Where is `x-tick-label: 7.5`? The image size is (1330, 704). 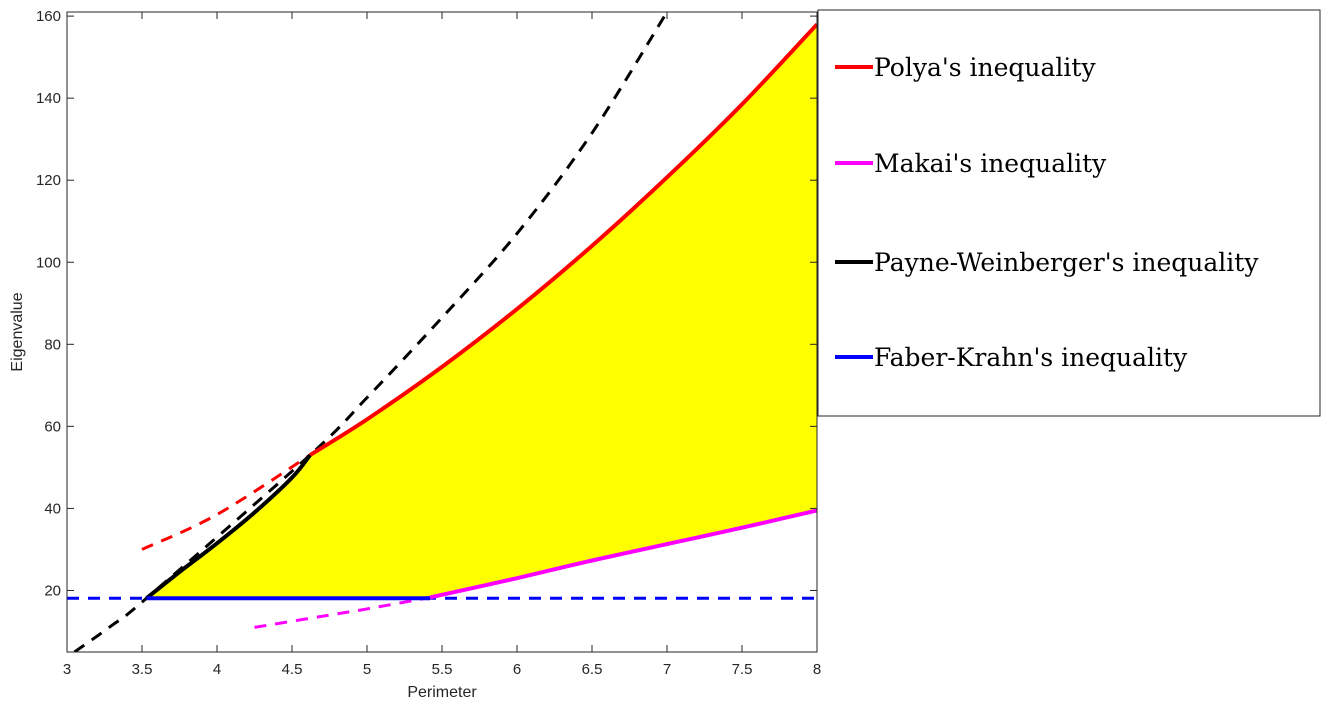
x-tick-label: 7.5 is located at coordinates (742, 669).